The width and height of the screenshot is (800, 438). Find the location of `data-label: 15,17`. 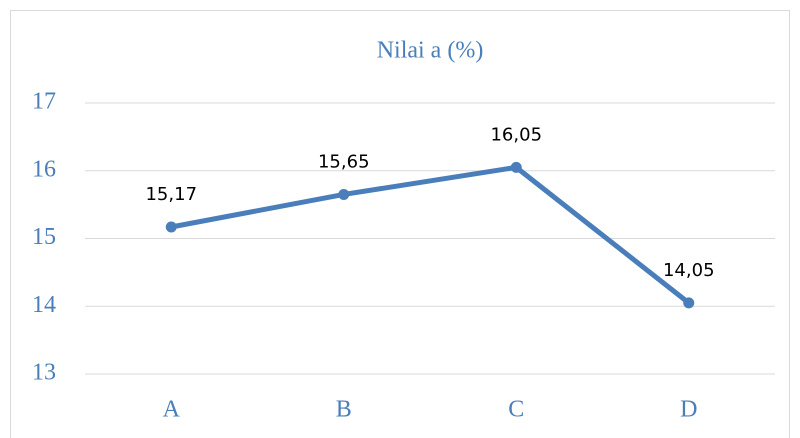

data-label: 15,17 is located at coordinates (171, 194).